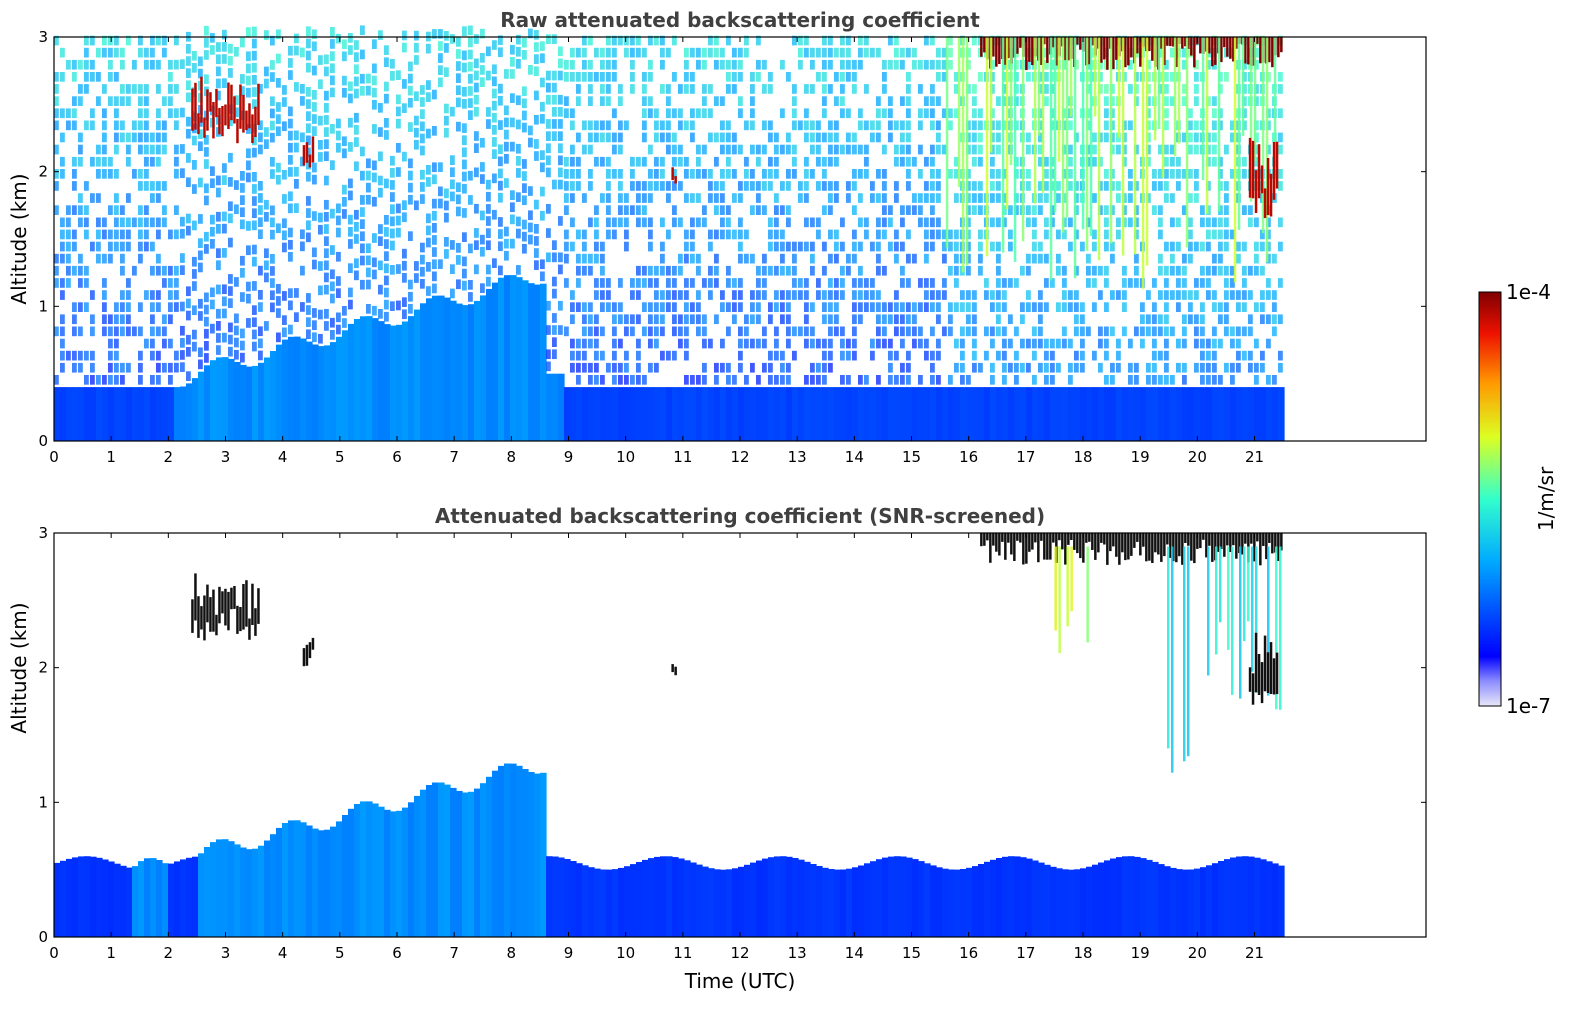 This screenshot has width=1595, height=1020. I want to click on x-tick-label: 16, so click(968, 953).